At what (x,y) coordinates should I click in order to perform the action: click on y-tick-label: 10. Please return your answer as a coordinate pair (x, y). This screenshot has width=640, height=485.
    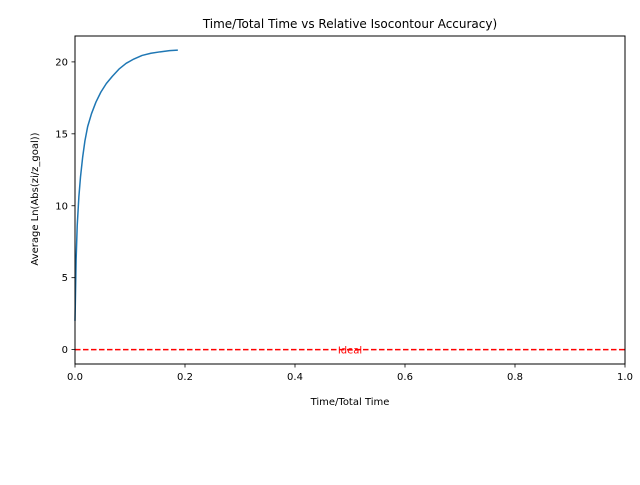
    Looking at the image, I should click on (61, 206).